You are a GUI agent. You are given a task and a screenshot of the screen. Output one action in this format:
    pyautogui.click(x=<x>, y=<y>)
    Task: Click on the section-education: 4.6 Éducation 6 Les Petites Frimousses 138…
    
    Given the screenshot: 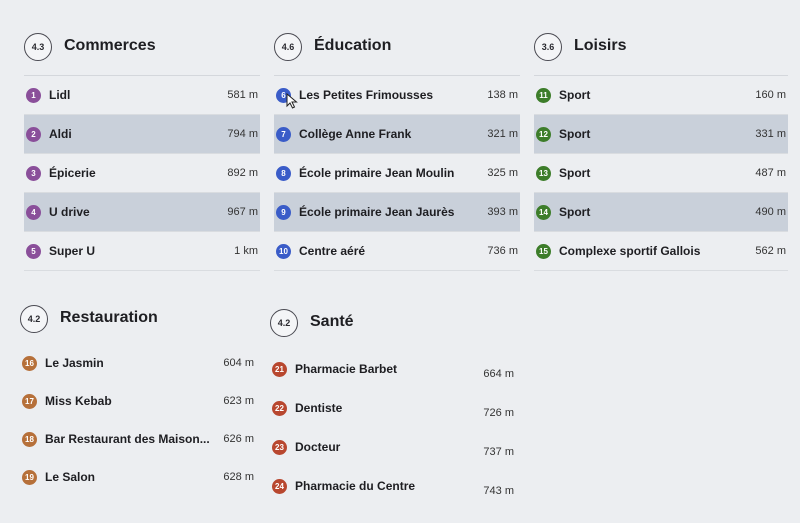 What is the action you would take?
    pyautogui.click(x=397, y=150)
    